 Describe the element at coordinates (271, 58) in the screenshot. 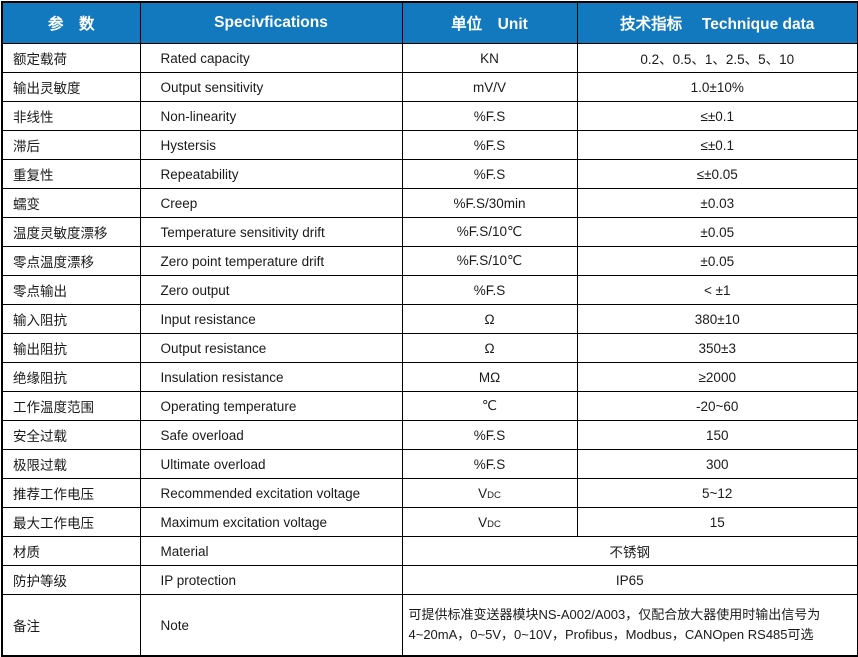

I see `spec-cell: Rated capacity` at that location.